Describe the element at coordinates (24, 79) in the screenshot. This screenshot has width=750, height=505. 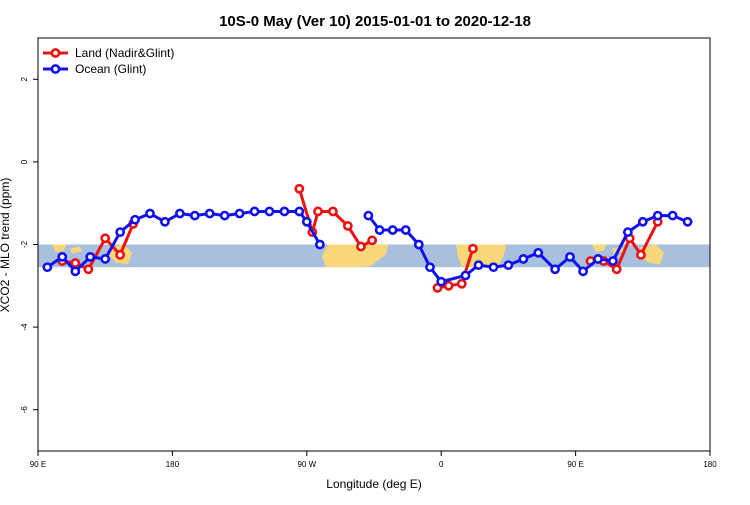
I see `y-tick-label: 2` at that location.